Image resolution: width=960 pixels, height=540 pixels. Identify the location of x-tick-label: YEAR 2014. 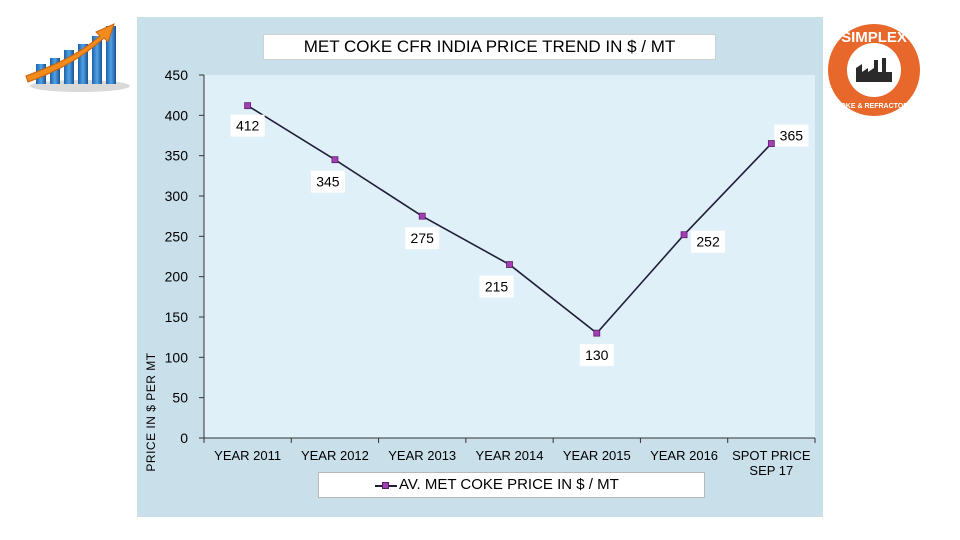
(510, 455).